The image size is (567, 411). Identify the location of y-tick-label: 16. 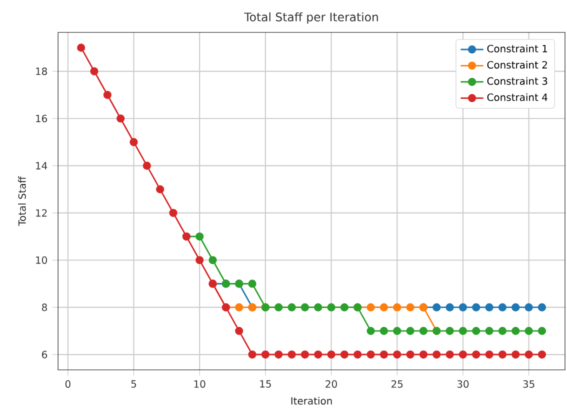
(42, 118).